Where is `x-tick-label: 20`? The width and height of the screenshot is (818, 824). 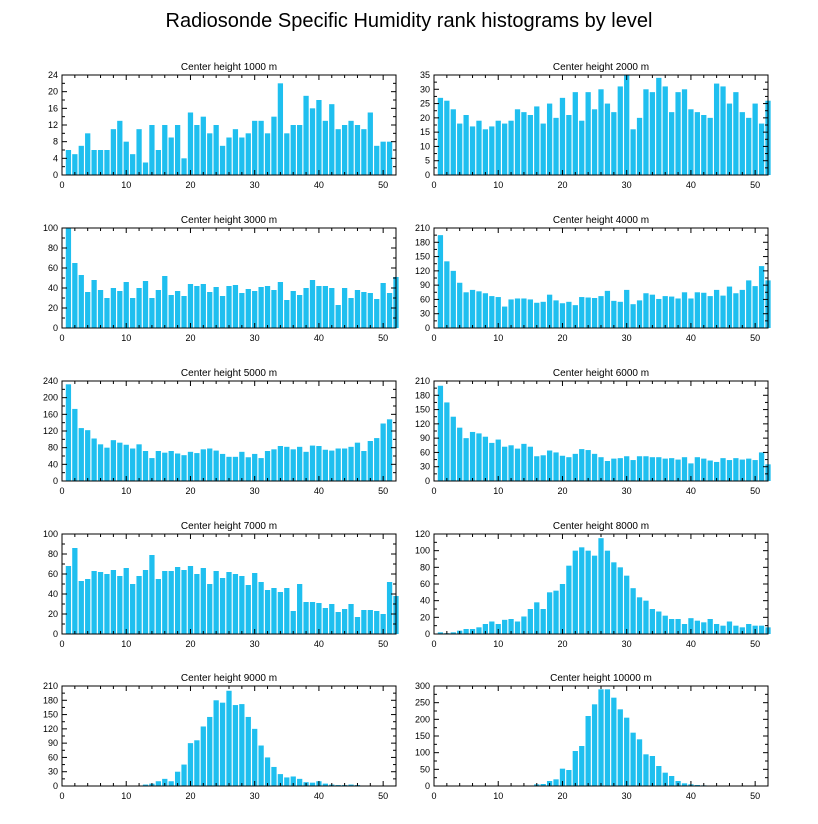 x-tick-label: 20 is located at coordinates (562, 796).